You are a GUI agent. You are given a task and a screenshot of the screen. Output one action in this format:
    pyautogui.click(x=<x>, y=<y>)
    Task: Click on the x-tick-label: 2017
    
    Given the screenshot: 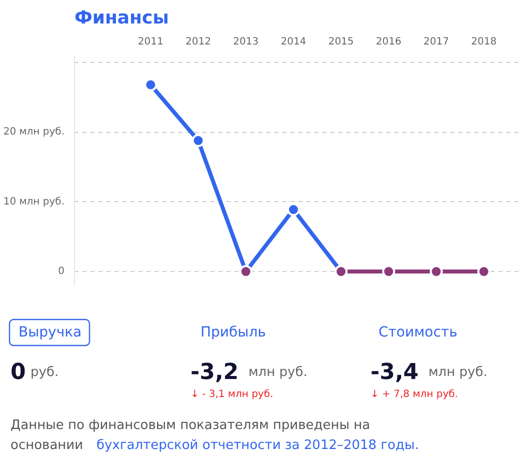 What is the action you would take?
    pyautogui.click(x=436, y=42)
    